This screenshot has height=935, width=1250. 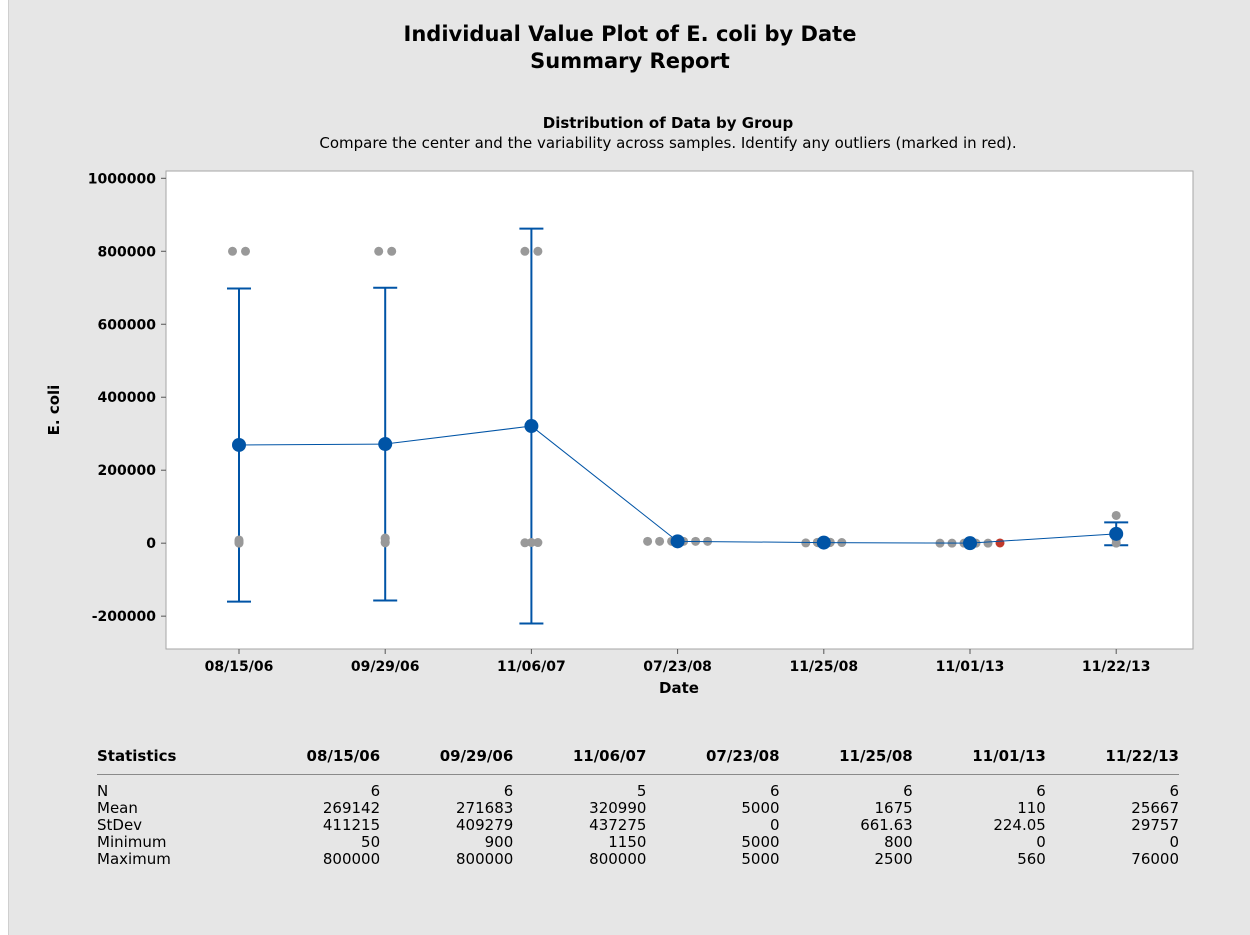 I want to click on y-tick-label: 0, so click(x=151, y=544).